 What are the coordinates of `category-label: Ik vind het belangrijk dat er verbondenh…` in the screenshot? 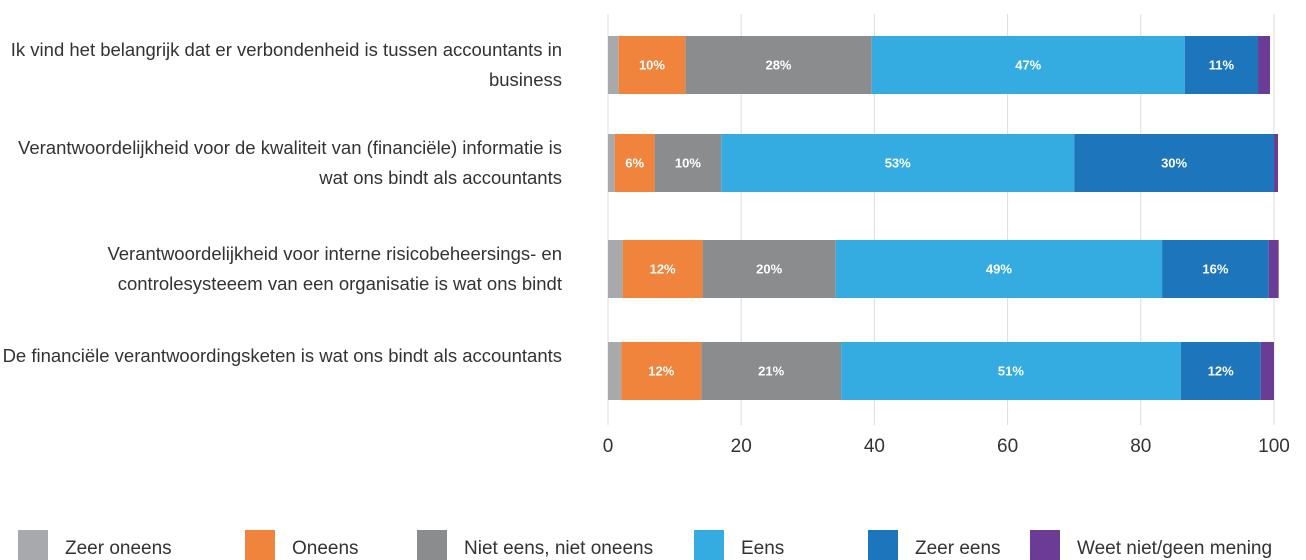 It's located at (286, 64).